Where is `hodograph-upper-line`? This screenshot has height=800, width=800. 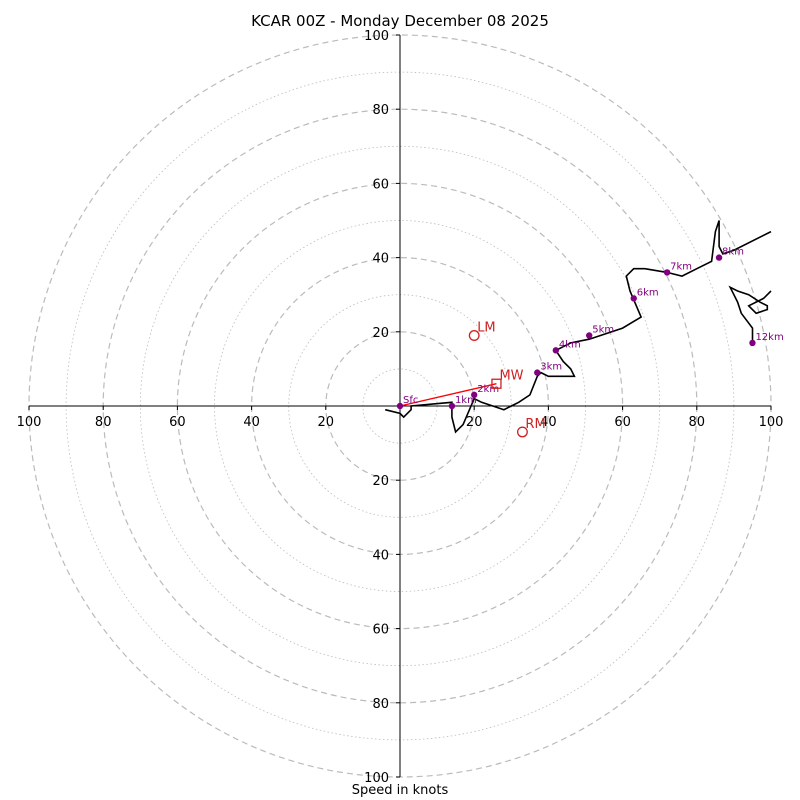
hodograph-upper-line is located at coordinates (750, 314).